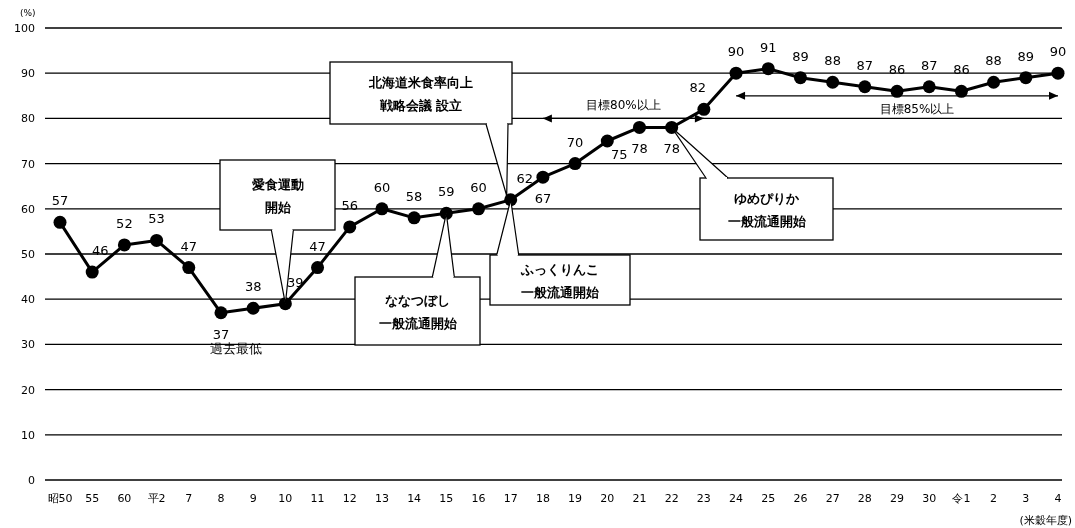  Describe the element at coordinates (285, 498) in the screenshot. I see `x-tick-label: 10` at that location.